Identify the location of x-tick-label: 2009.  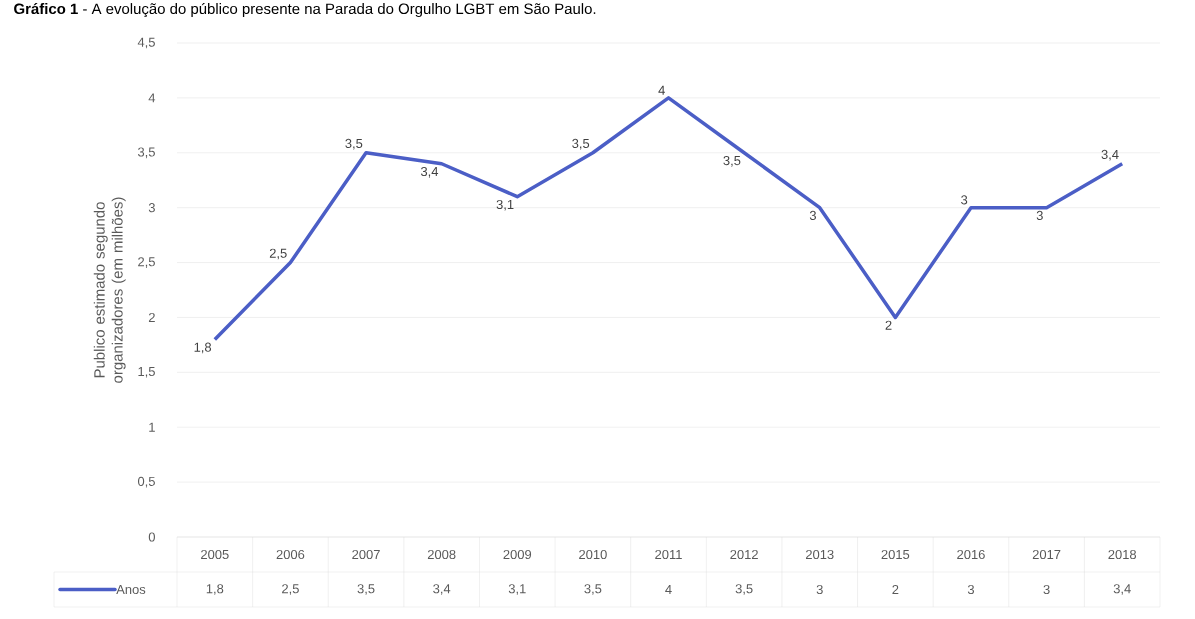
(517, 554).